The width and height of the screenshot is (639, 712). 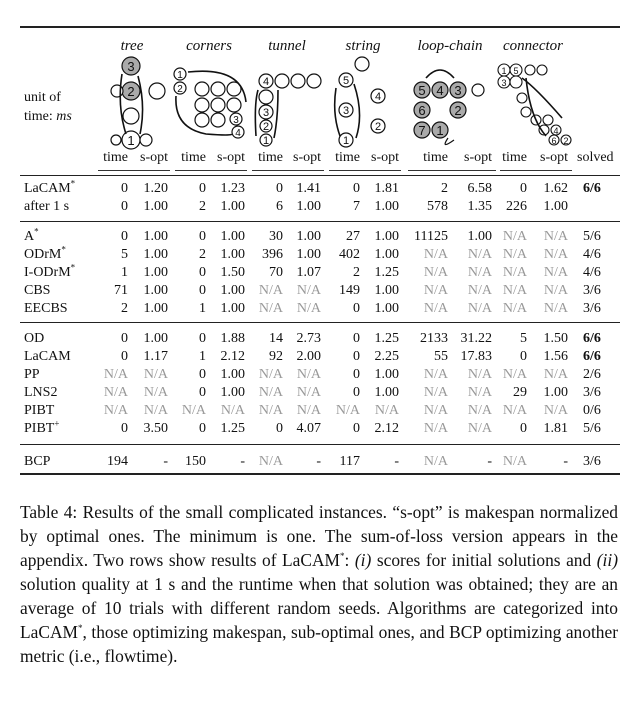 I want to click on sopt-cell: 4.07, so click(x=309, y=428).